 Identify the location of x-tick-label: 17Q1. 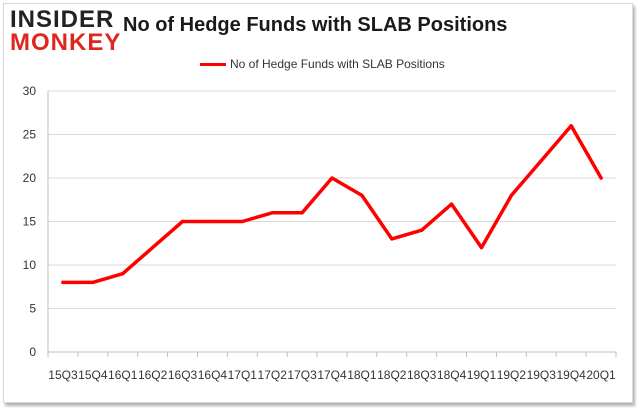
(243, 375).